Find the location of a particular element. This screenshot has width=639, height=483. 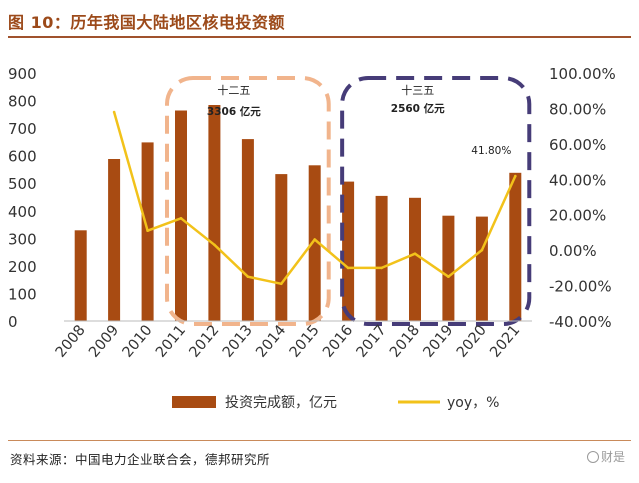

figure-footer: 资料来源：中国电力企业联合会，德邦研究所 财是 is located at coordinates (319, 453).